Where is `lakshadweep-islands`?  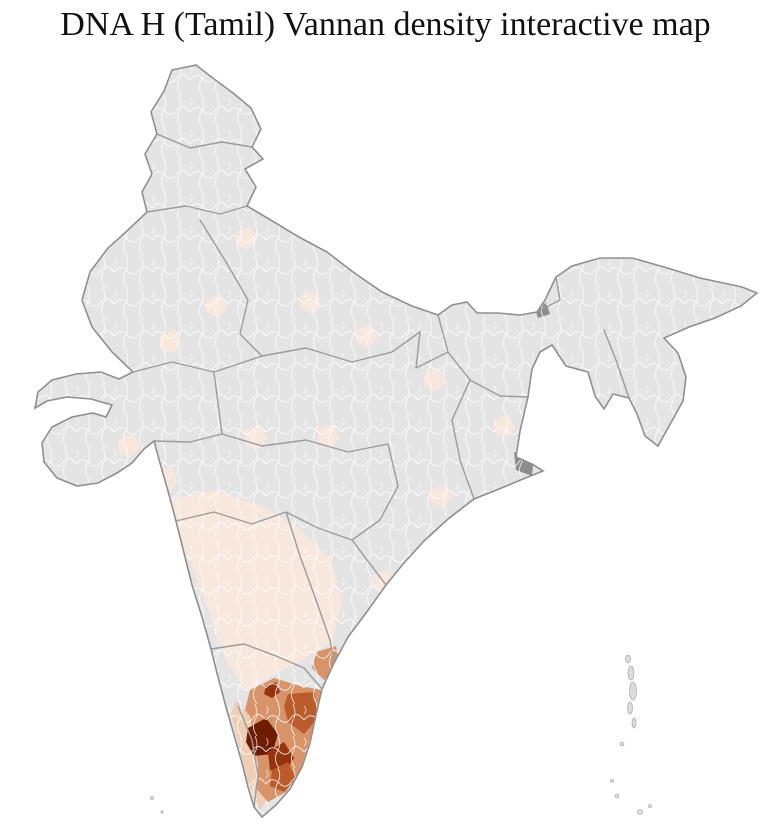 lakshadweep-islands is located at coordinates (157, 805).